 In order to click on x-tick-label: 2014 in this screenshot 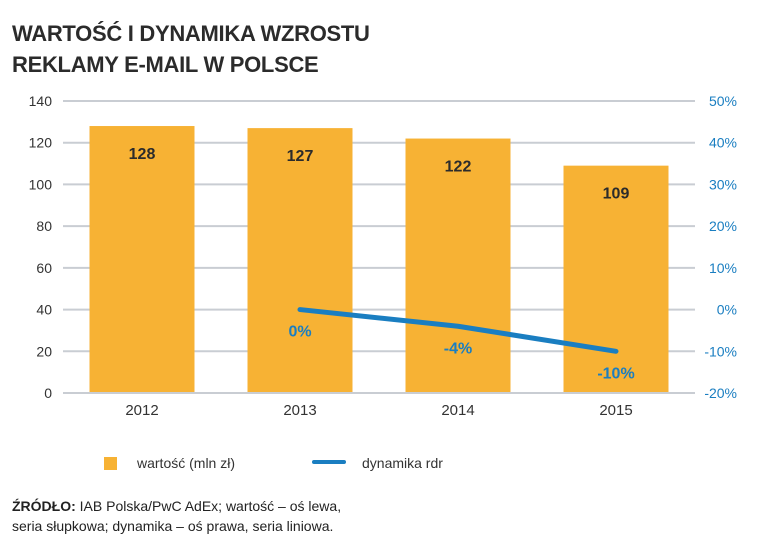, I will do `click(457, 410)`.